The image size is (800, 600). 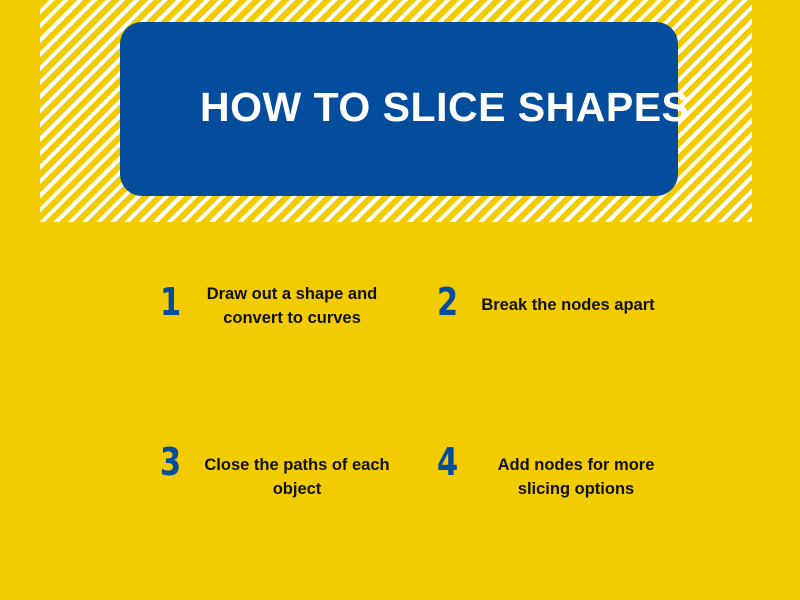 What do you see at coordinates (297, 477) in the screenshot?
I see `step-3-text: Close the paths of each object` at bounding box center [297, 477].